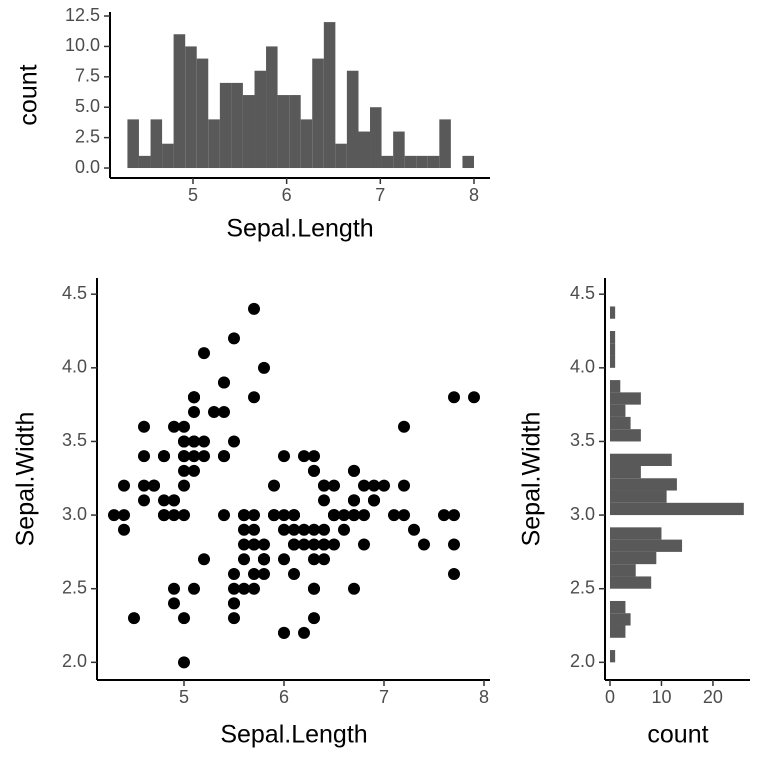 This screenshot has height=768, width=768. I want to click on y-tick-label: 7.5, so click(87, 76).